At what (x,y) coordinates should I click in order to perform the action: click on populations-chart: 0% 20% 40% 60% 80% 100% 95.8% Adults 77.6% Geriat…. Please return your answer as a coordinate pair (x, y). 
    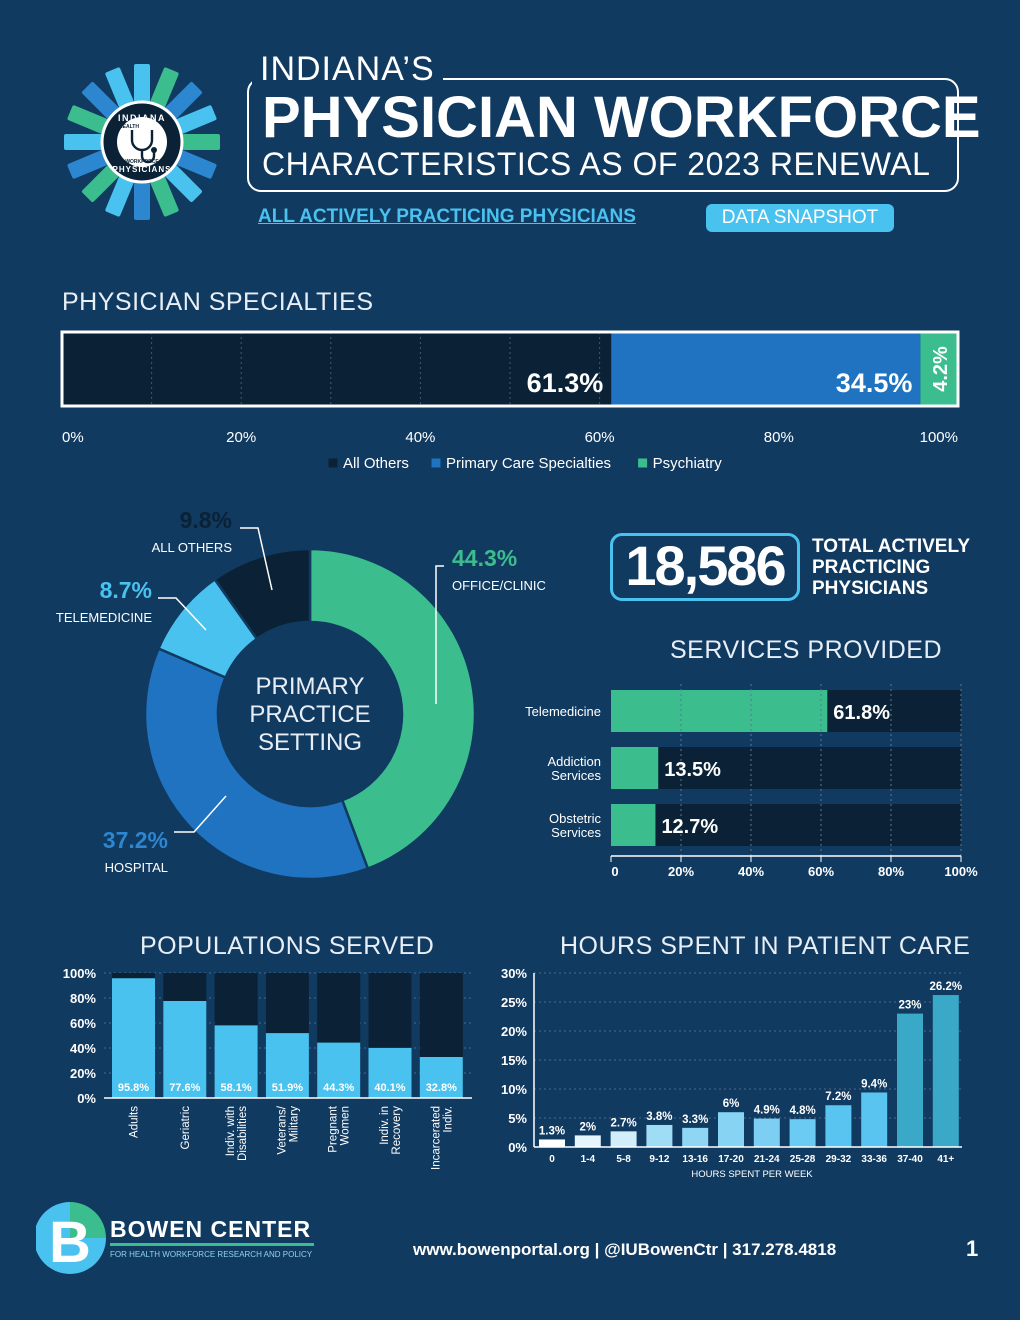
    Looking at the image, I should click on (267, 1068).